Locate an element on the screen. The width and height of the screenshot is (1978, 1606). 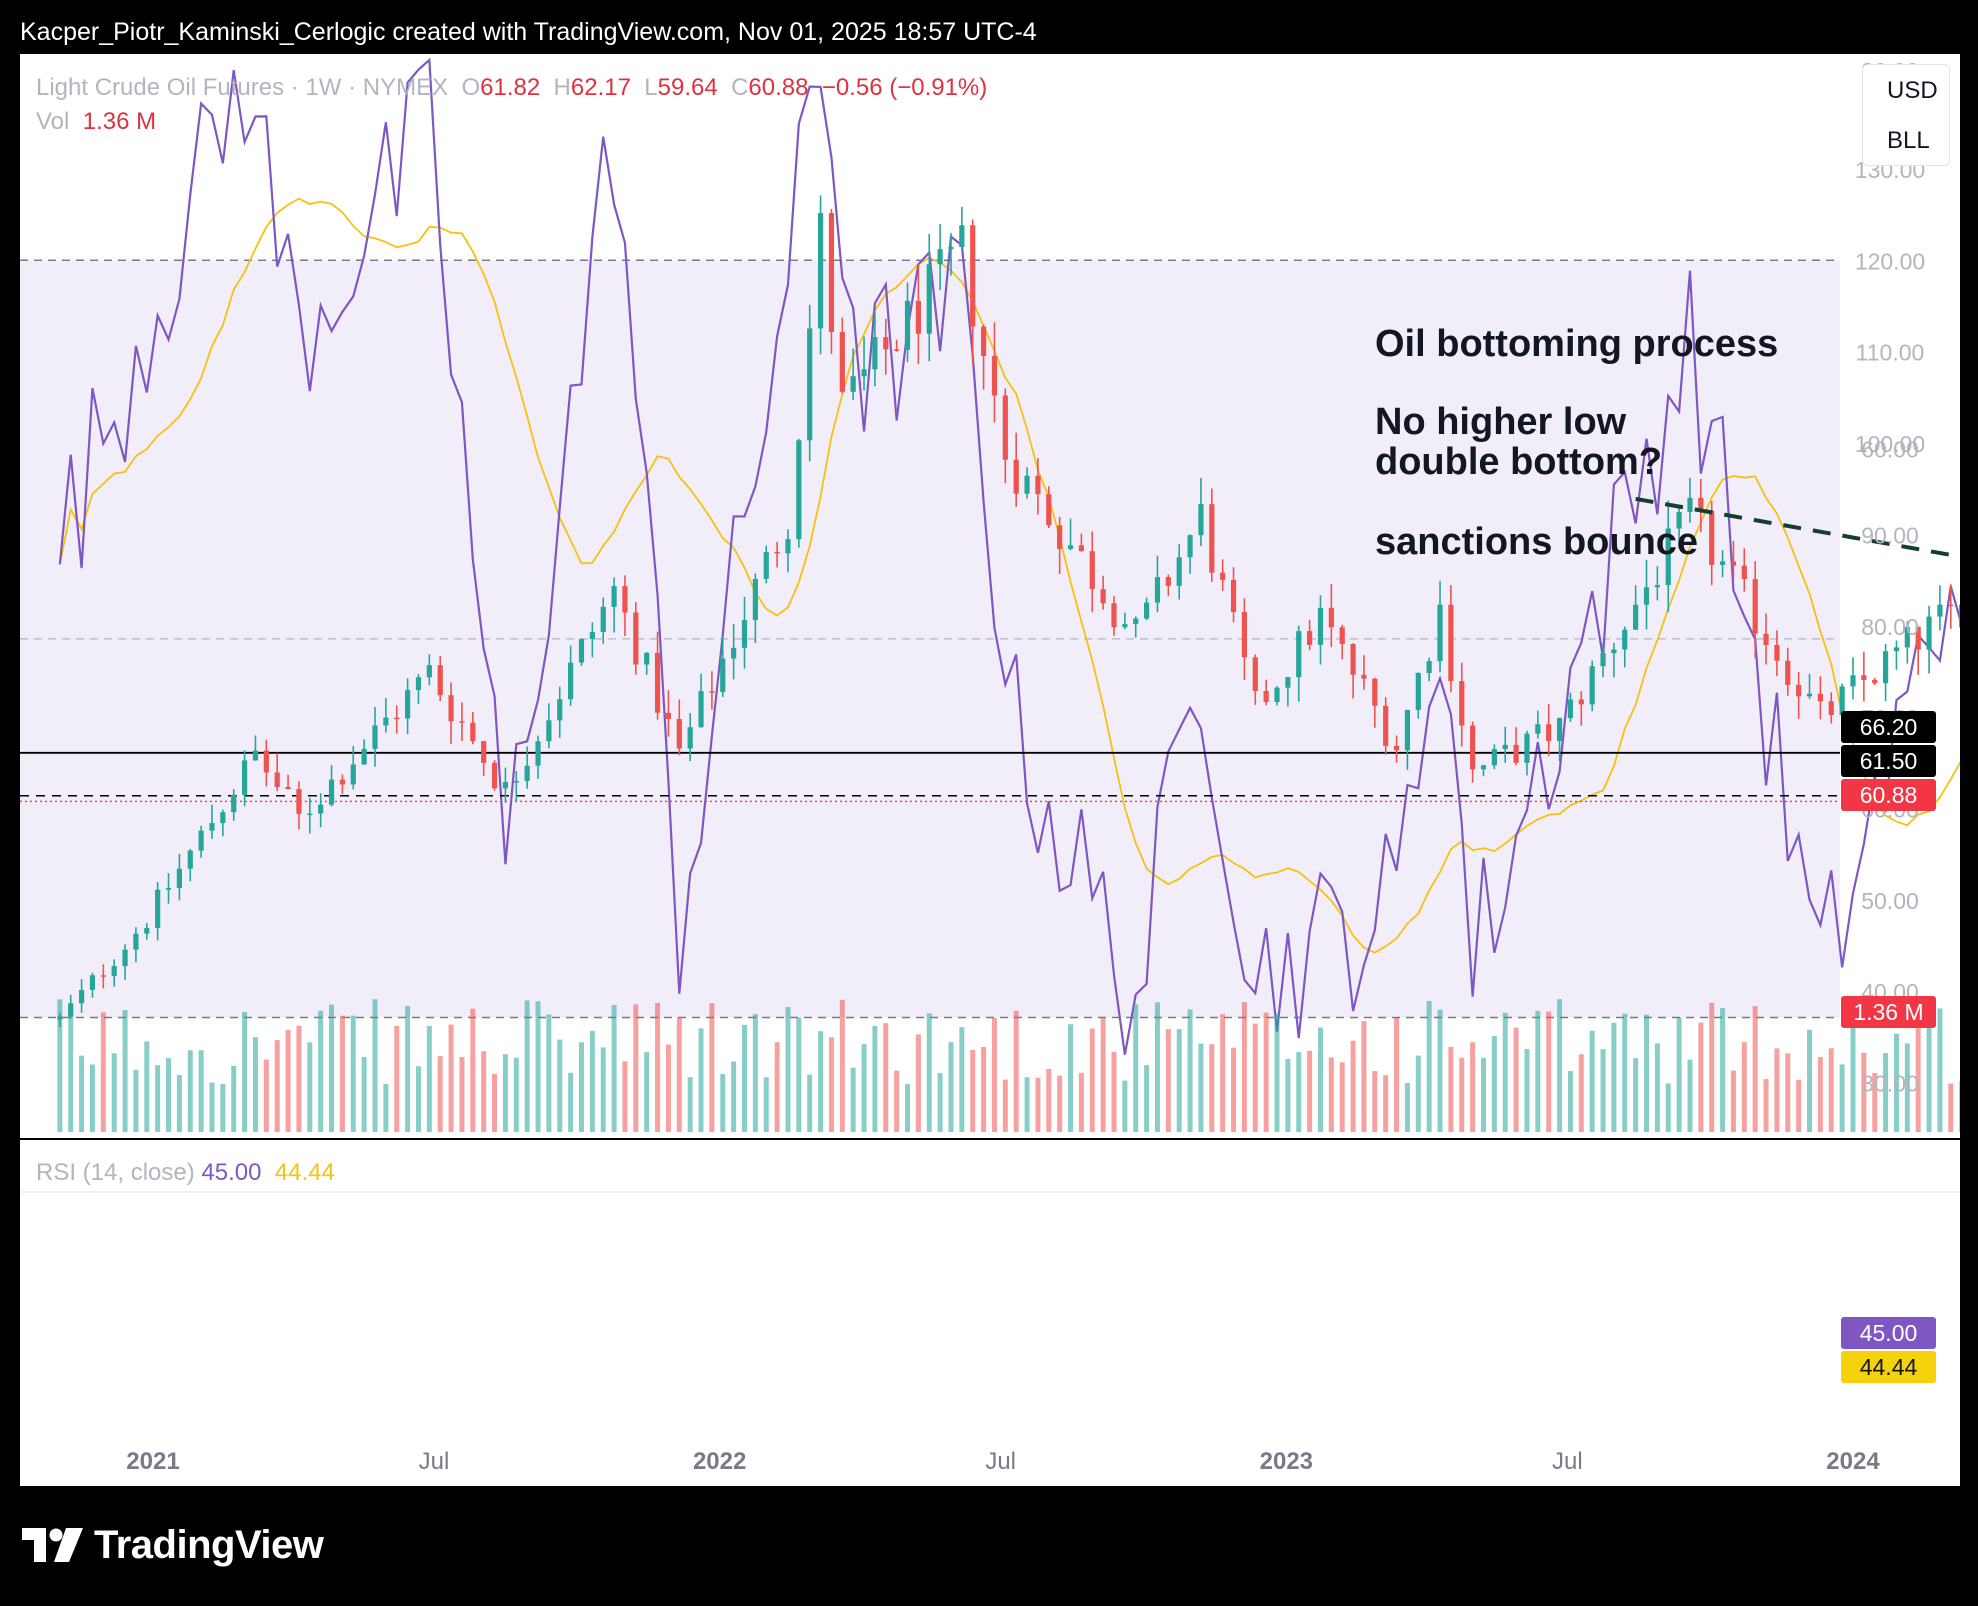
rsi-tag: 45.00 is located at coordinates (1888, 1333).